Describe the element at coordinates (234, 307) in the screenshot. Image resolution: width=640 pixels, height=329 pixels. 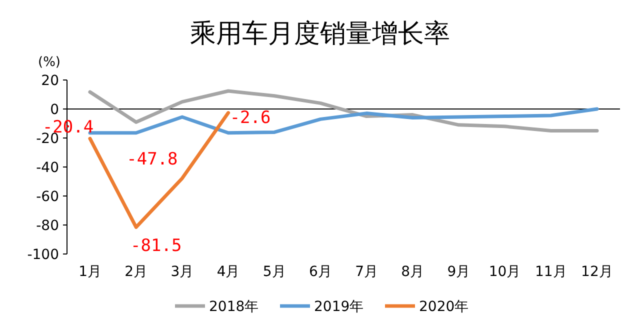
I see `legend-label: 2018年` at that location.